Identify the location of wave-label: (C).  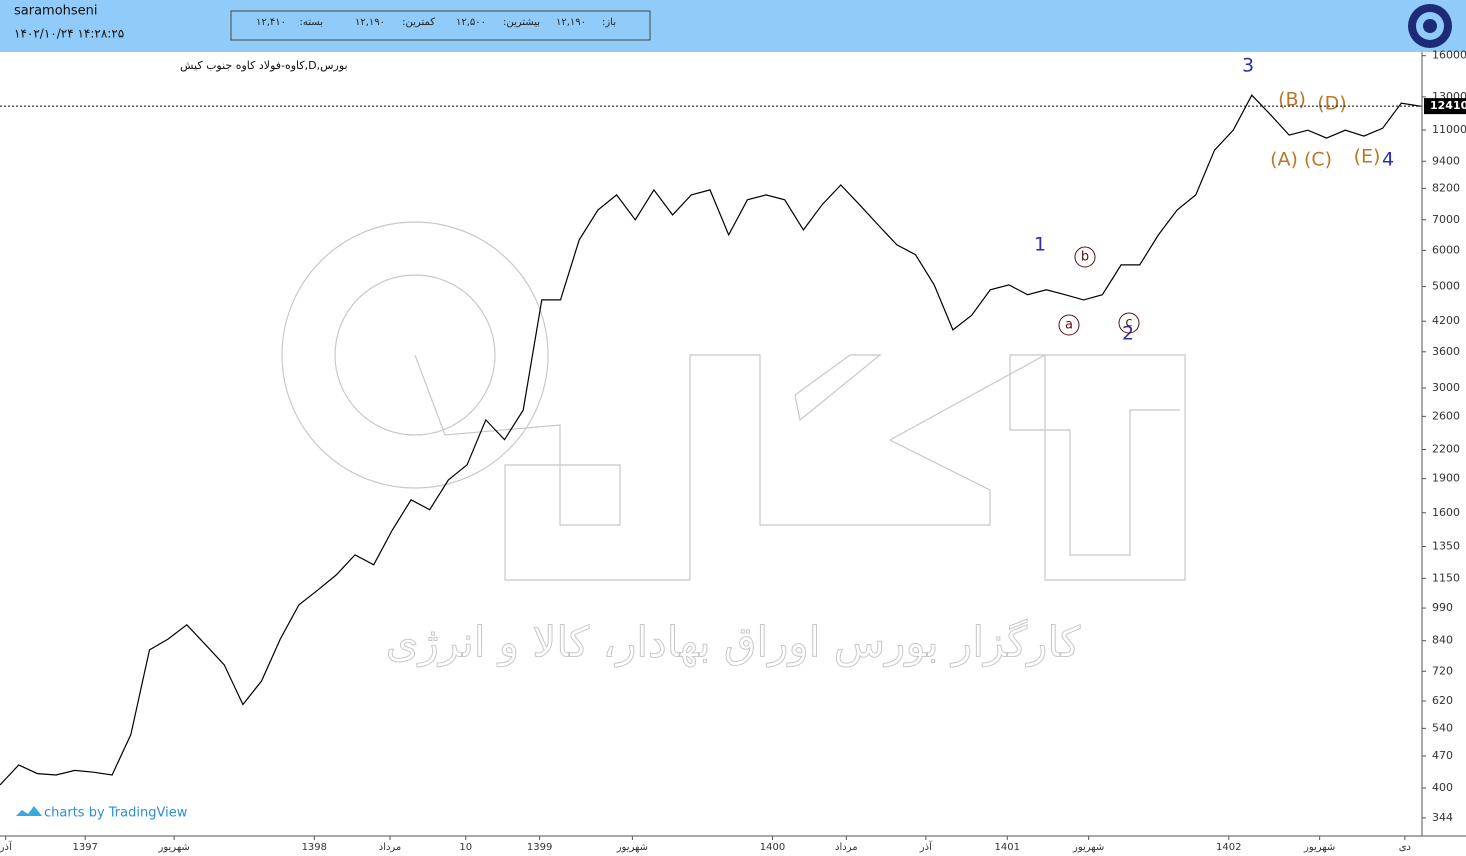
(1318, 160).